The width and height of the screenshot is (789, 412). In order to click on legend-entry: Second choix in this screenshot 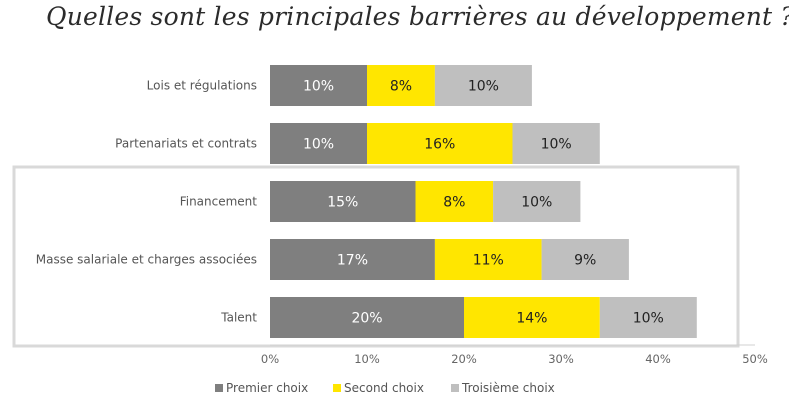, I will do `click(384, 388)`.